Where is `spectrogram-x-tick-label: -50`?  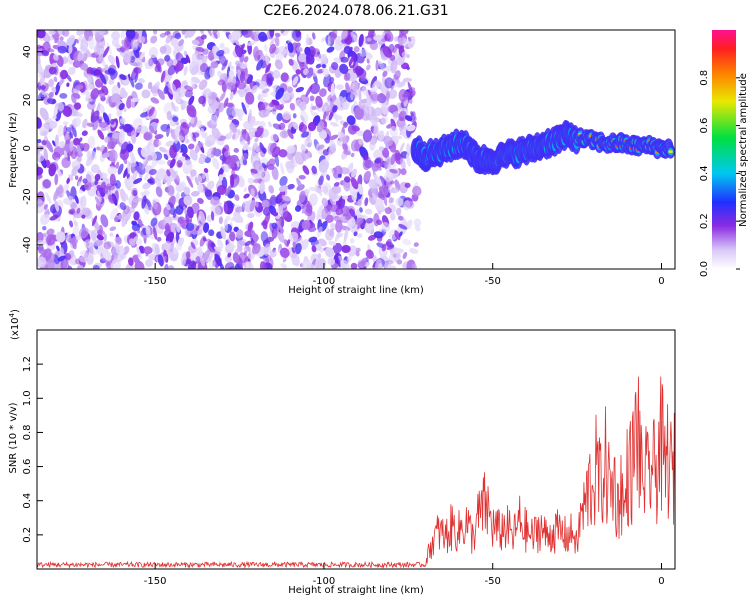
spectrogram-x-tick-label: -50 is located at coordinates (493, 281).